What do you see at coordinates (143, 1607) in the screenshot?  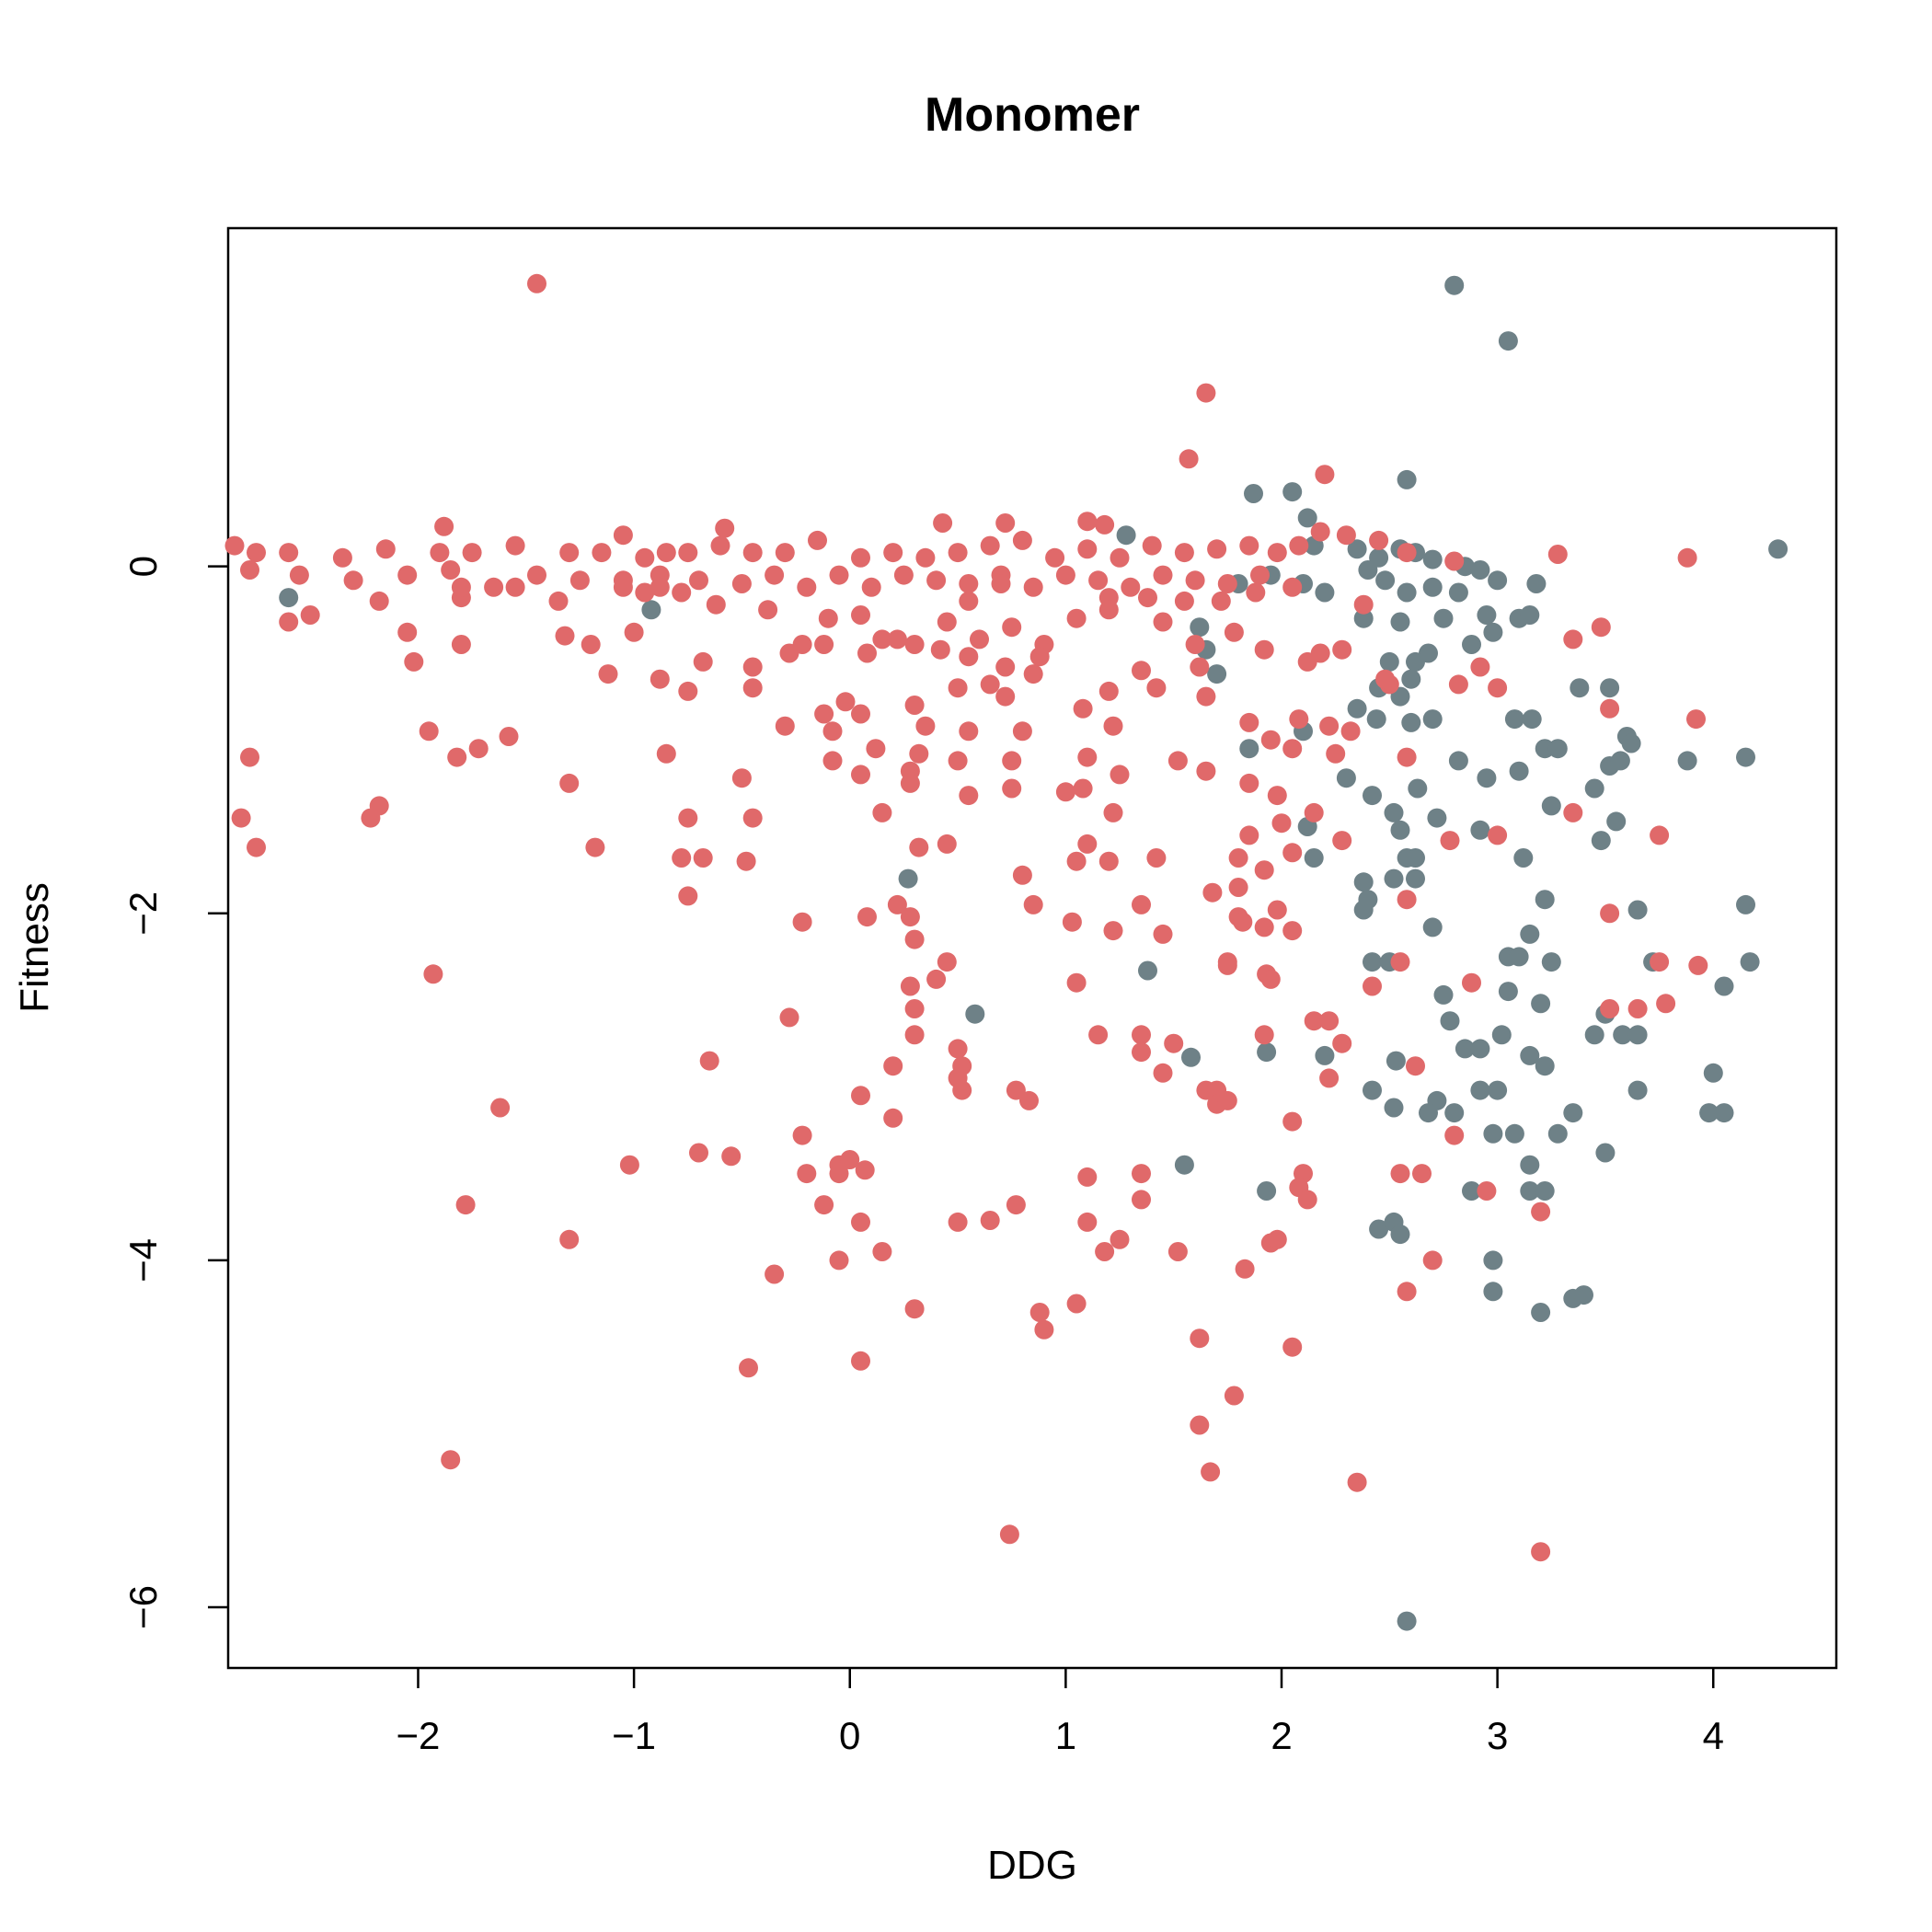 I see `y-tick-label: −6` at bounding box center [143, 1607].